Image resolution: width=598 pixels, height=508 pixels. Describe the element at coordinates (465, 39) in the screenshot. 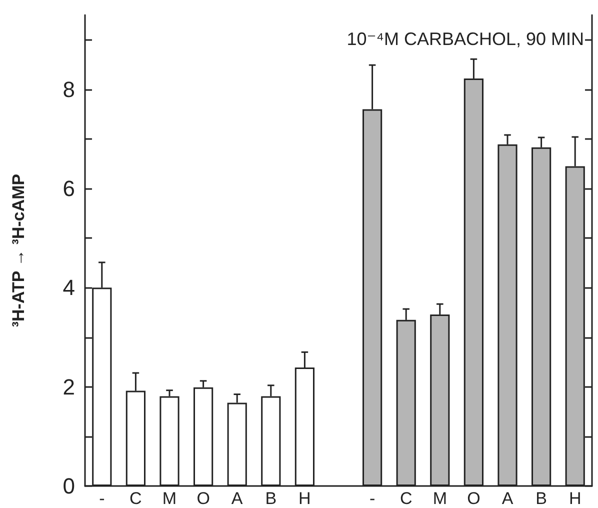

I see `annotation: 10⁻⁴M CARBACHOL, 90 MIN` at that location.